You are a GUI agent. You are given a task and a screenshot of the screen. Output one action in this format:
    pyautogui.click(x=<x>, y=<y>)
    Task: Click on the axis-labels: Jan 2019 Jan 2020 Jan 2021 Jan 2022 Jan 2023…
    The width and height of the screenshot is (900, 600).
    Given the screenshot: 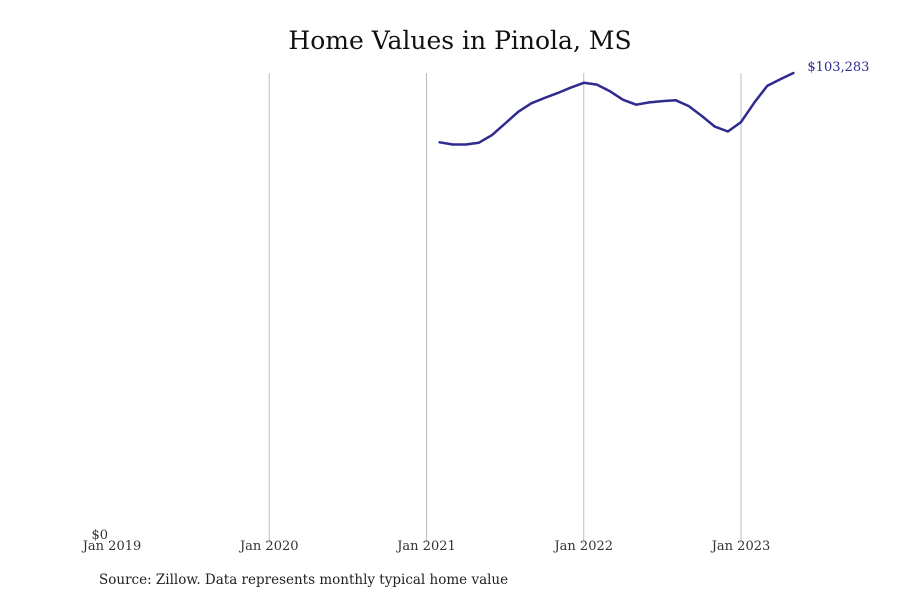 What is the action you would take?
    pyautogui.click(x=426, y=541)
    